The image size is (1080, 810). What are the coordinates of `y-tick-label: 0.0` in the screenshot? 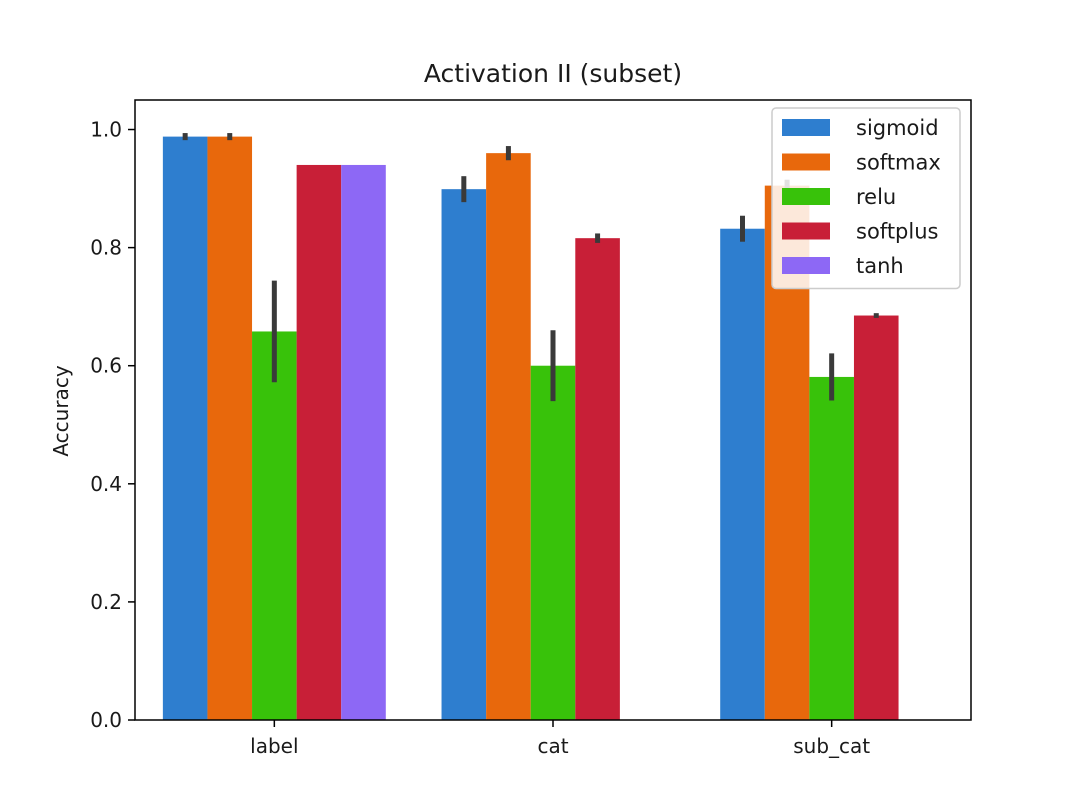 It's located at (106, 720).